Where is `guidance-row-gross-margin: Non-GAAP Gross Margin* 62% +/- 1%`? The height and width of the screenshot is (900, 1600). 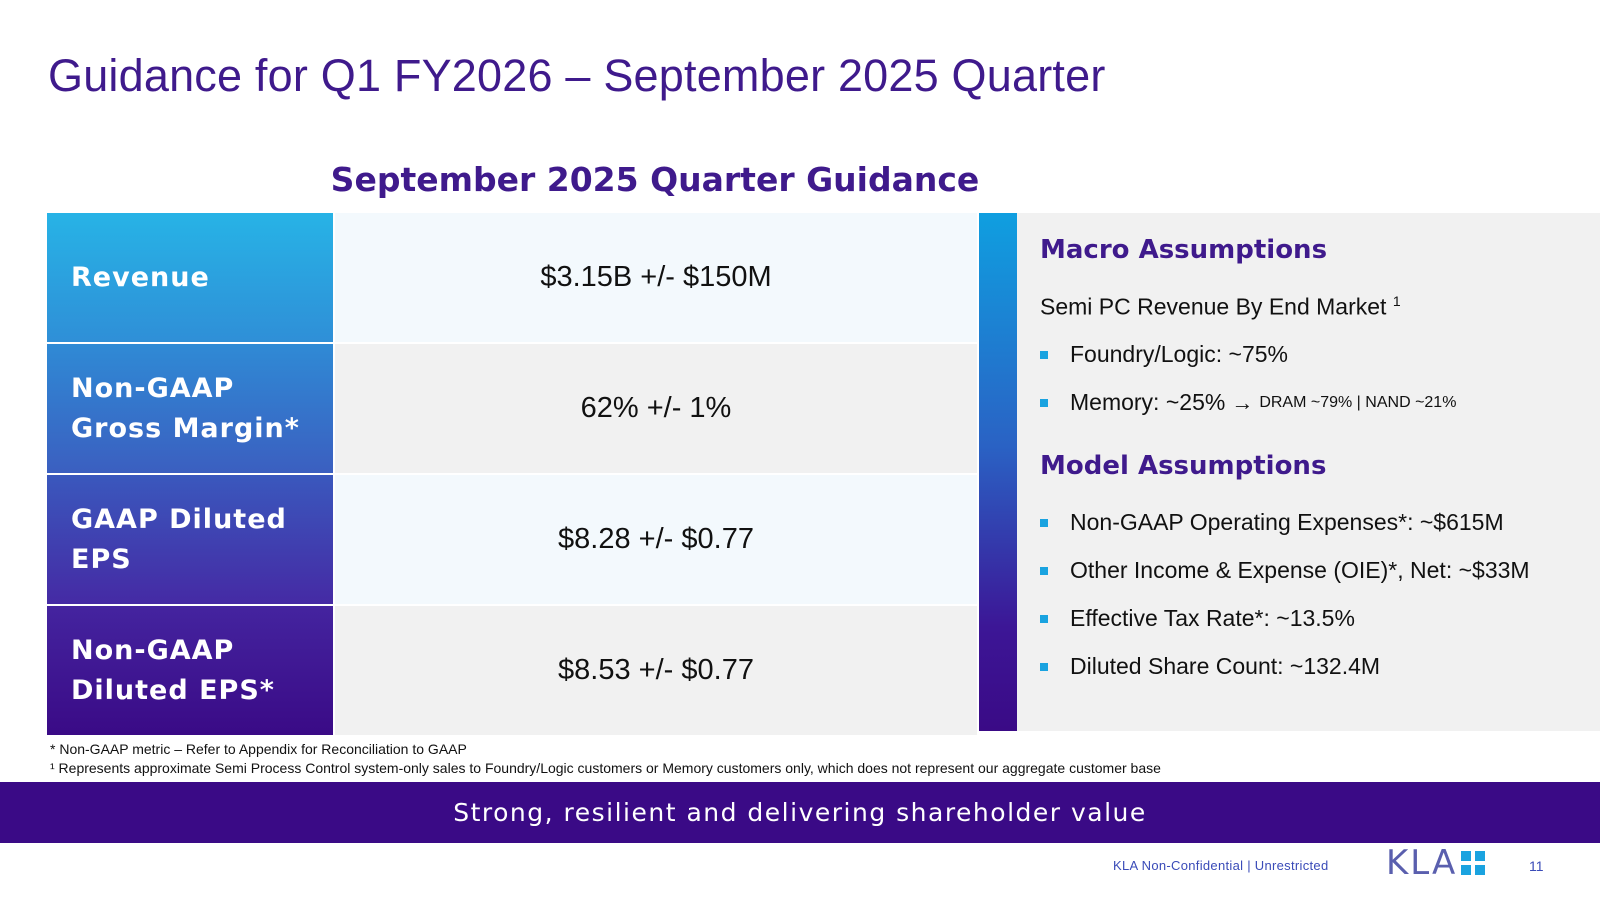
guidance-row-gross-margin: Non-GAAP Gross Margin* 62% +/- 1% is located at coordinates (512, 408).